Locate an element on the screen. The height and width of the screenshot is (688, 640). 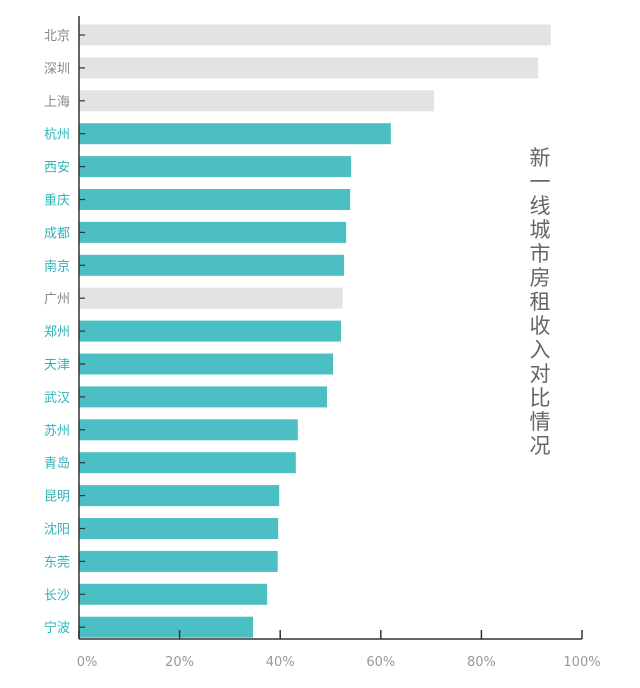
category-label: 深圳 is located at coordinates (57, 69).